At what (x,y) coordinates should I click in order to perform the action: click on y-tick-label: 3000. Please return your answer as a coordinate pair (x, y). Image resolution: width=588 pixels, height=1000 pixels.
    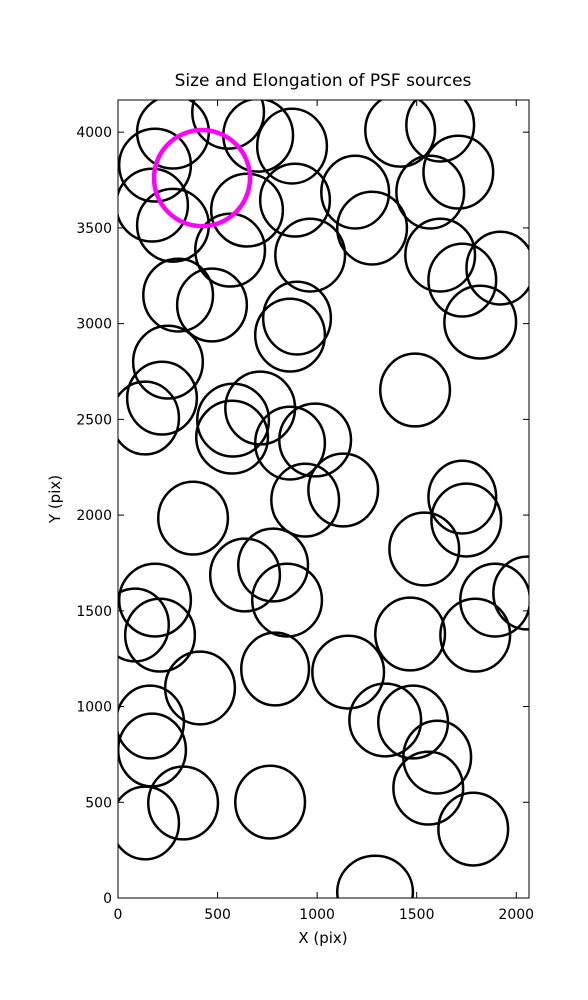
    Looking at the image, I should click on (94, 325).